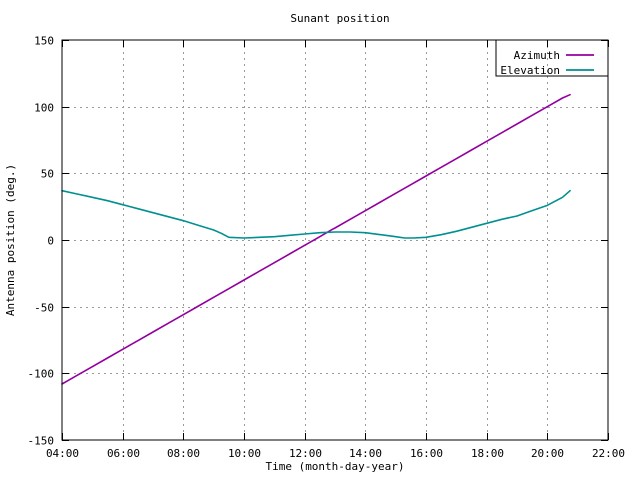  Describe the element at coordinates (41, 374) in the screenshot. I see `y-tick-label: -100` at that location.